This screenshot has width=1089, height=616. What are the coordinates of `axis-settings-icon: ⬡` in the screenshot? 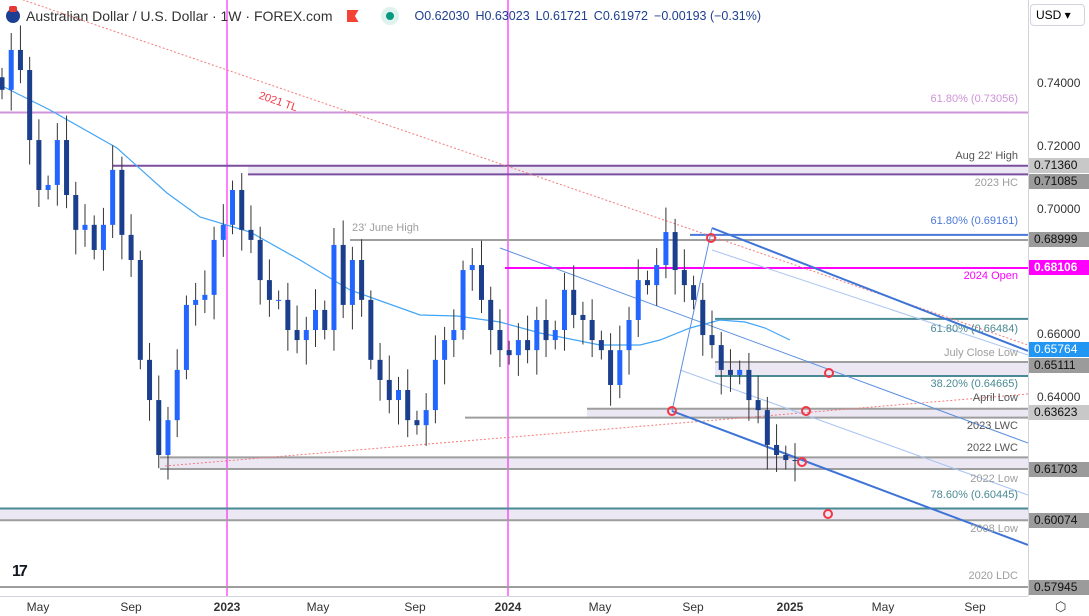 It's located at (1061, 606).